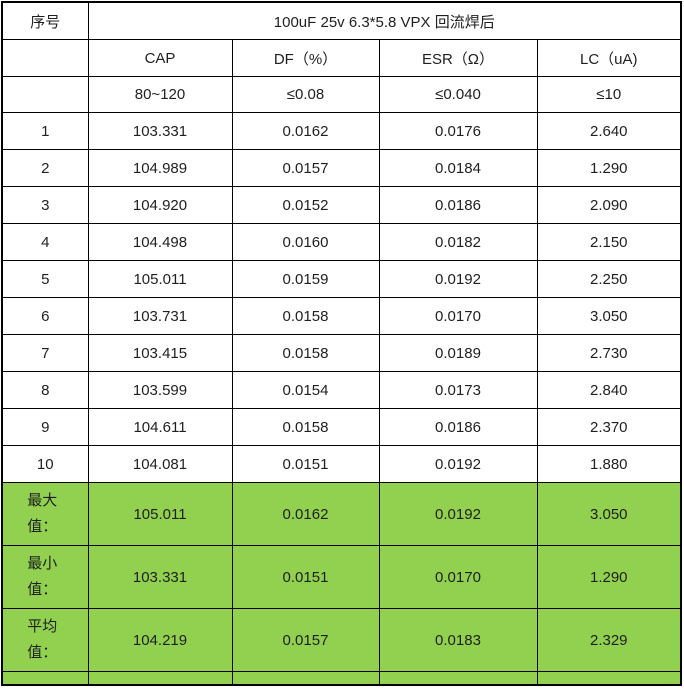 The width and height of the screenshot is (684, 691). I want to click on table-row: 9 104.611 0.0158 0.0186 2.370, so click(341, 427).